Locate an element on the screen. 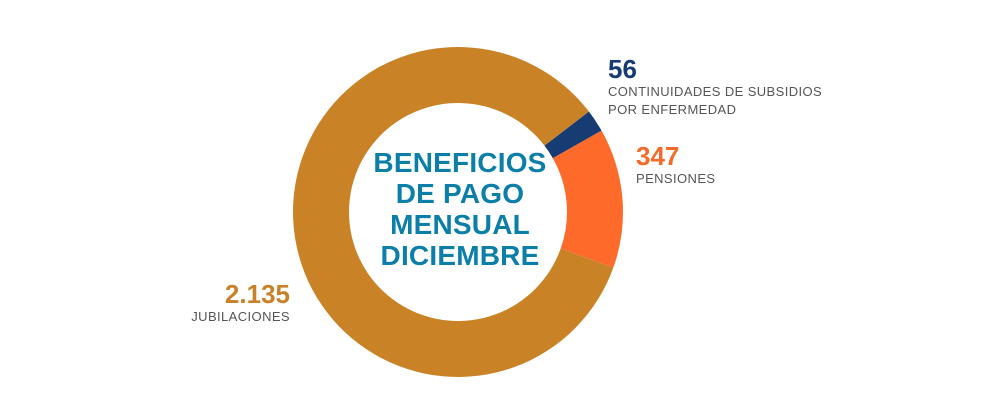  data-label-subsidios-name-line-1: CONTINUIDADES DE SUBSIDIOS is located at coordinates (715, 91).